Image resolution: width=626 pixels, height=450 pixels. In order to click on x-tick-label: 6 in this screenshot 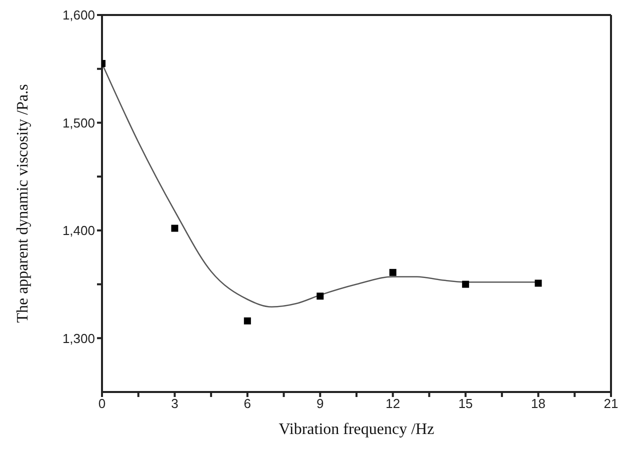, I will do `click(248, 404)`.